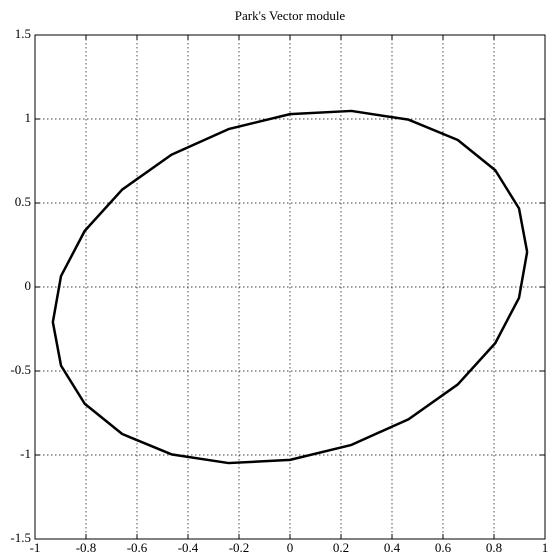 The height and width of the screenshot is (557, 552). Describe the element at coordinates (392, 547) in the screenshot. I see `x-tick-label: 0.4` at that location.